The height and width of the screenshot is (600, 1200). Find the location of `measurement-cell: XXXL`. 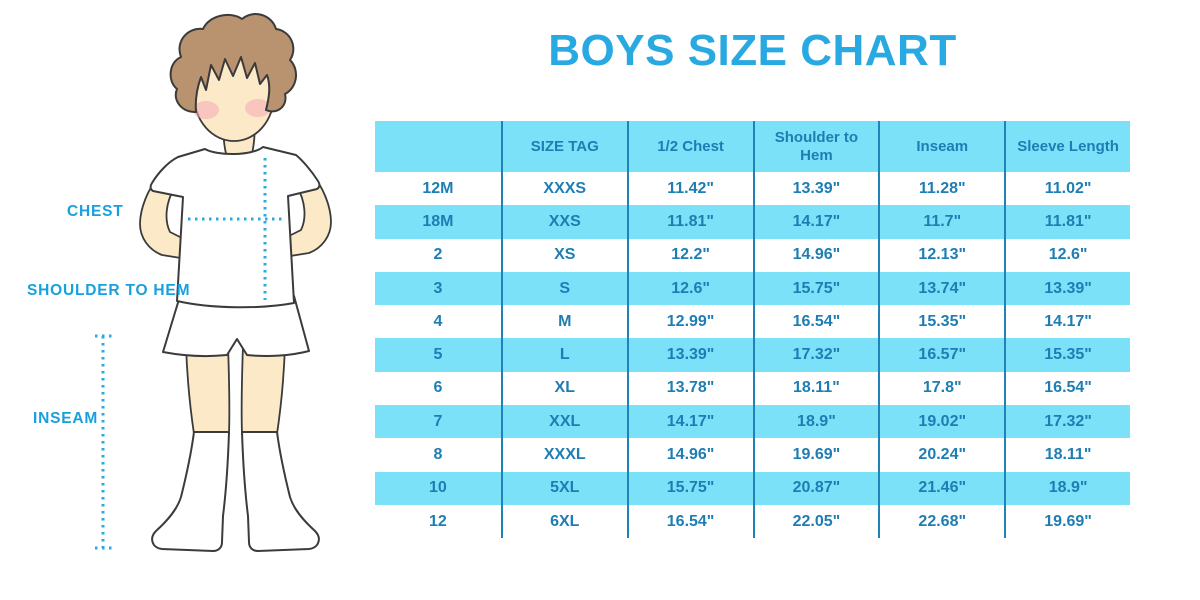

measurement-cell: XXXL is located at coordinates (563, 455).